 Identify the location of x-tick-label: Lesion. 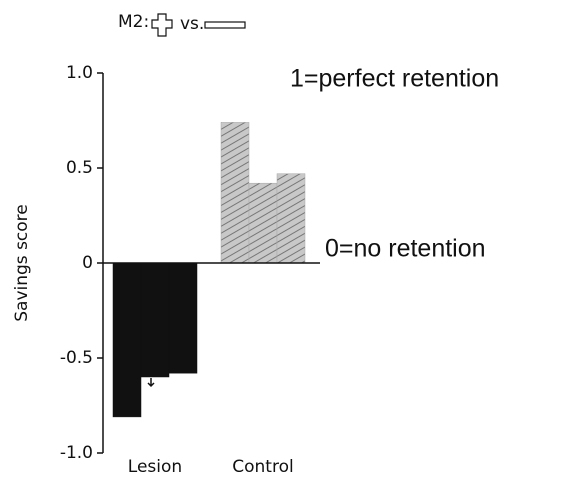
(155, 467).